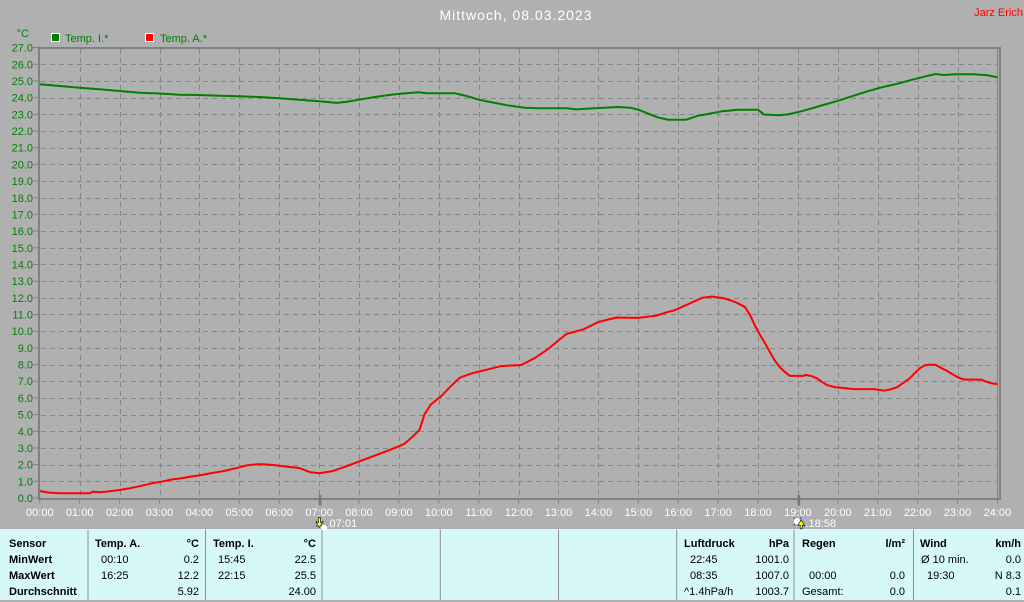 The width and height of the screenshot is (1024, 602). What do you see at coordinates (117, 544) in the screenshot?
I see `svg-text: Temp. A.` at bounding box center [117, 544].